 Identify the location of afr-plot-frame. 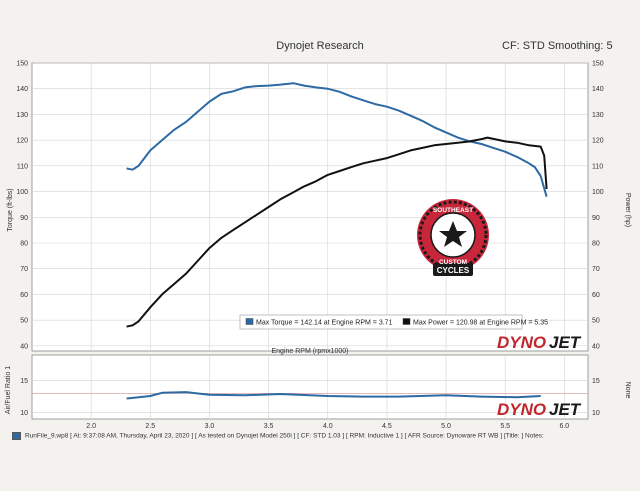
(310, 387).